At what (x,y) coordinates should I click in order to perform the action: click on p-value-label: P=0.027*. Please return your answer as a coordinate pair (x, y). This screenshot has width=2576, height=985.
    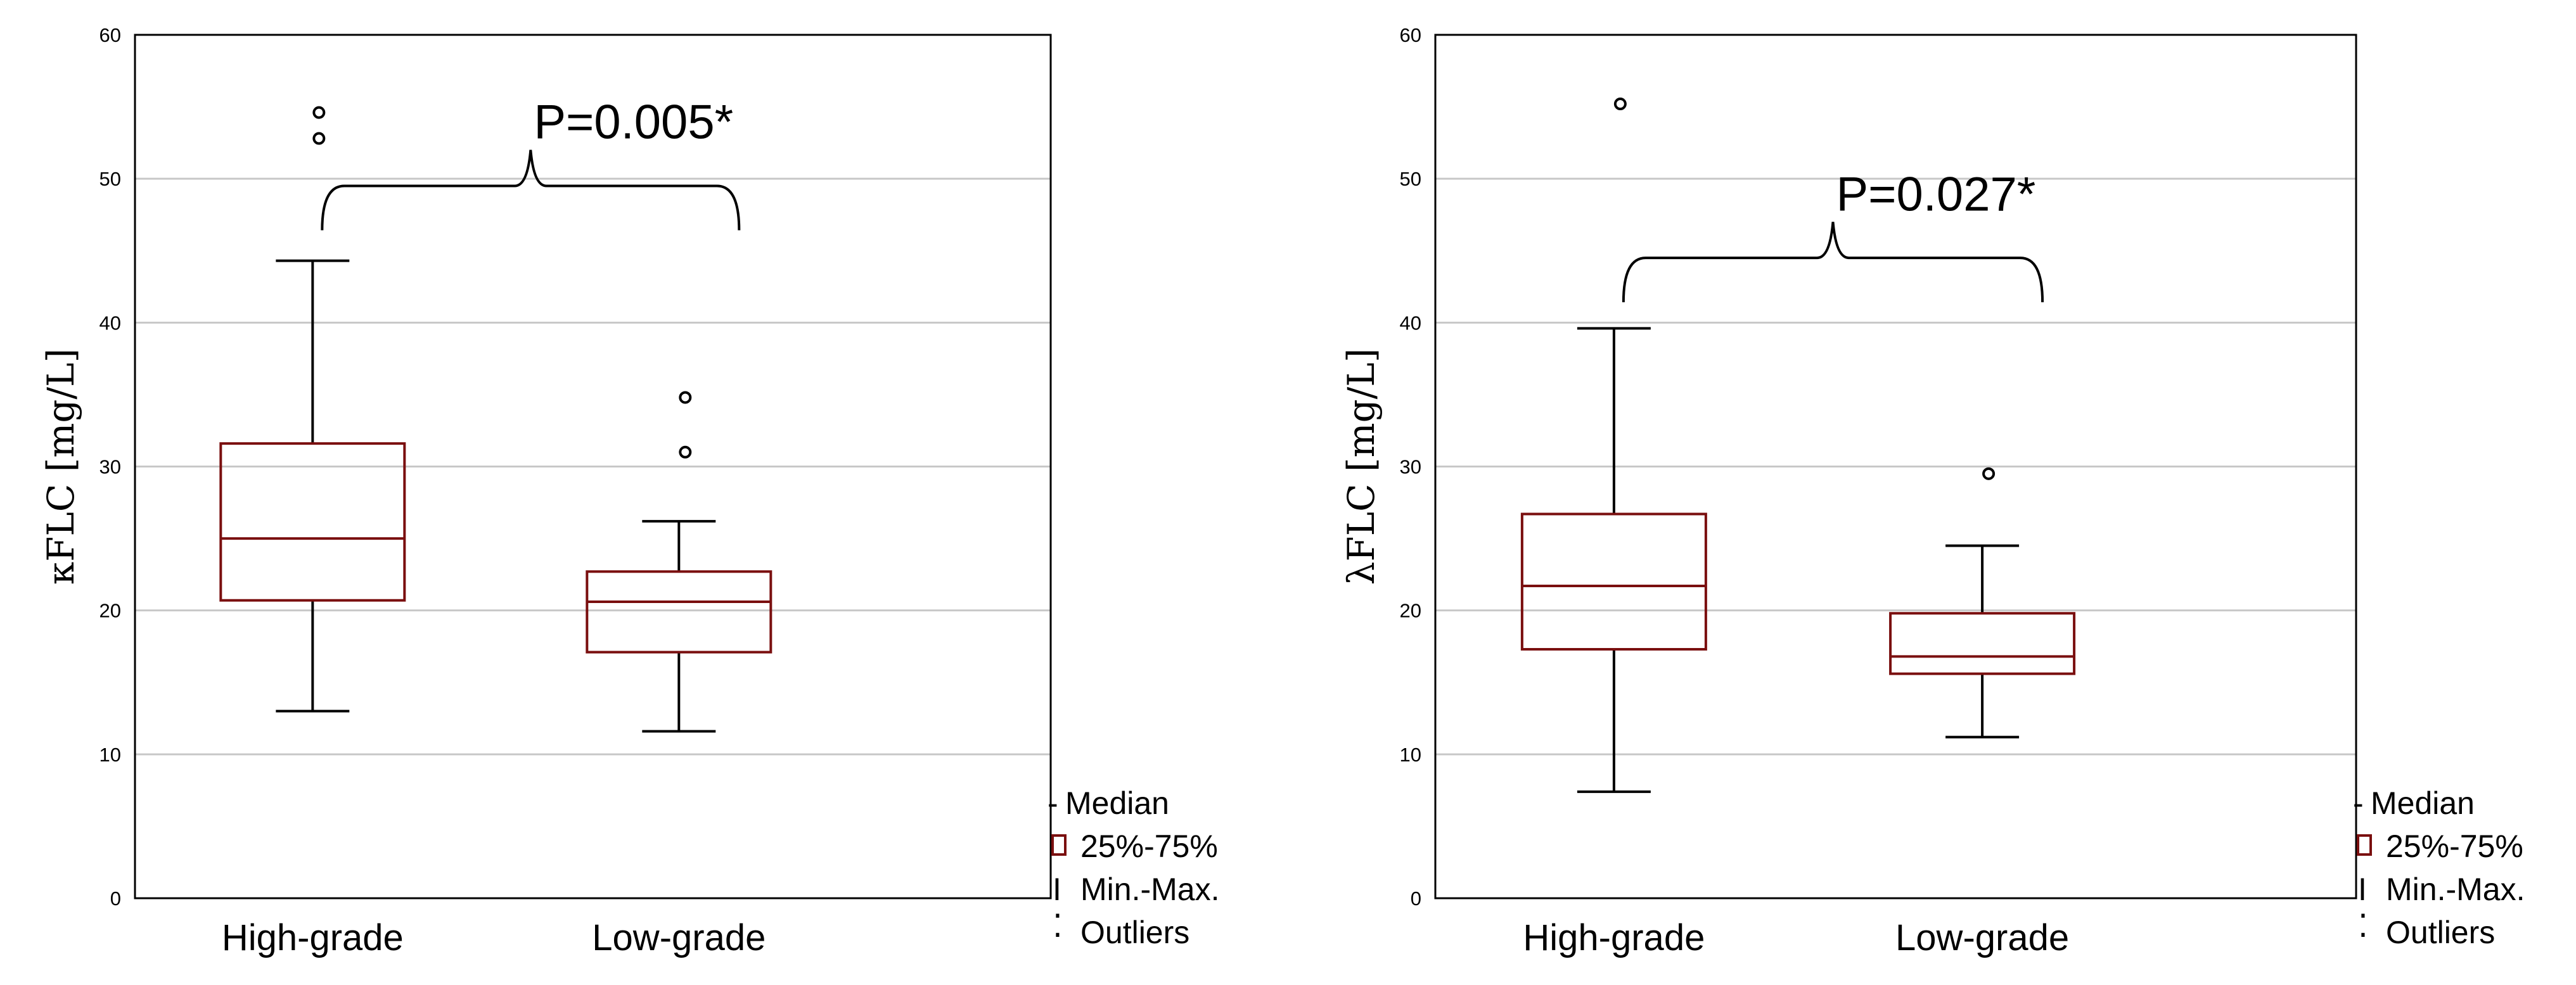
    Looking at the image, I should click on (1935, 194).